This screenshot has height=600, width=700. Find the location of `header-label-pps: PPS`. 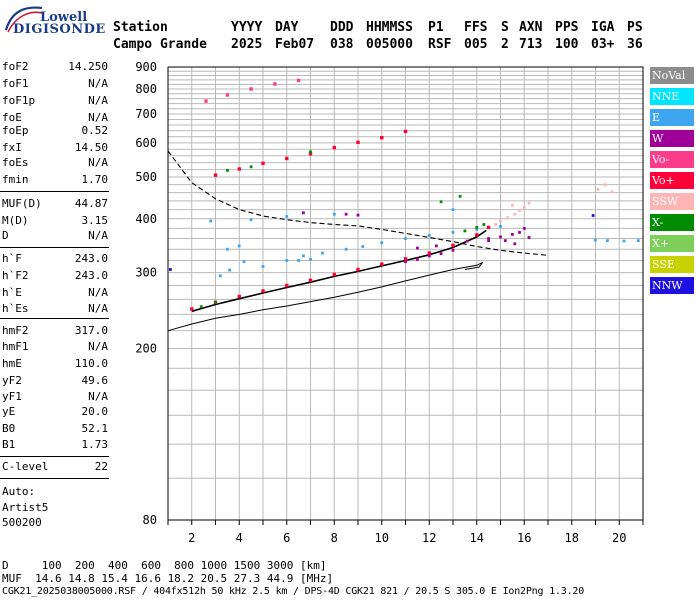

header-label-pps: PPS is located at coordinates (567, 27).